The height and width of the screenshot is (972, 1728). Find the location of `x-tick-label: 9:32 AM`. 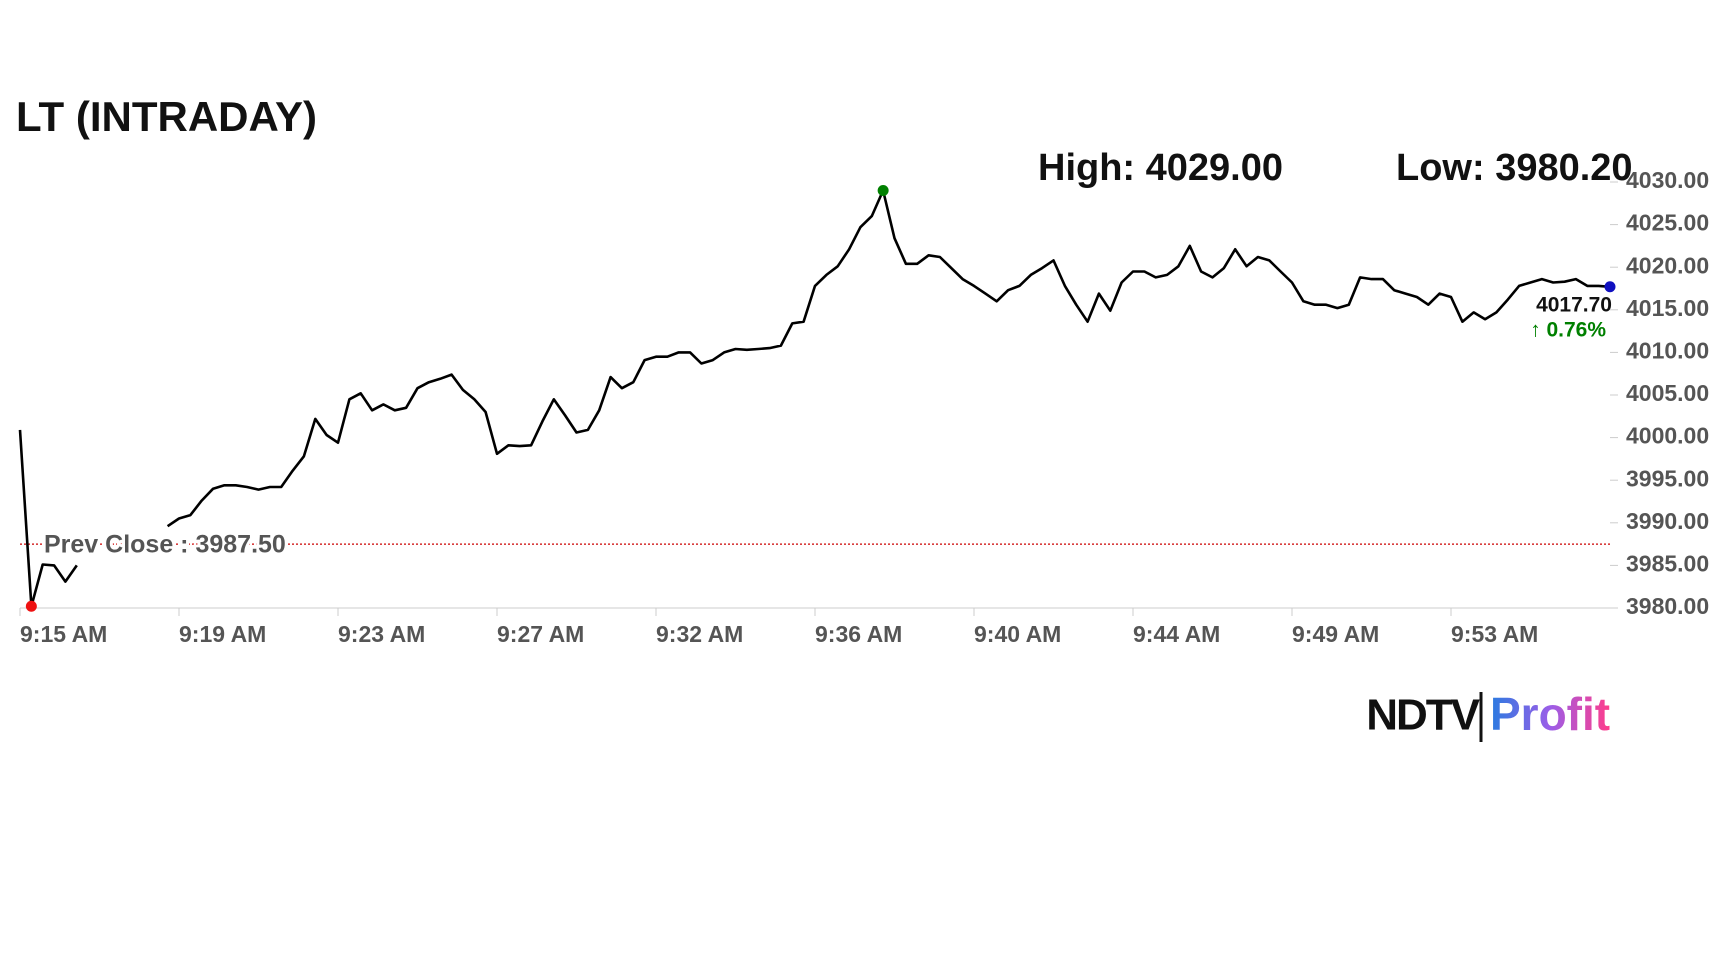

x-tick-label: 9:32 AM is located at coordinates (699, 634).